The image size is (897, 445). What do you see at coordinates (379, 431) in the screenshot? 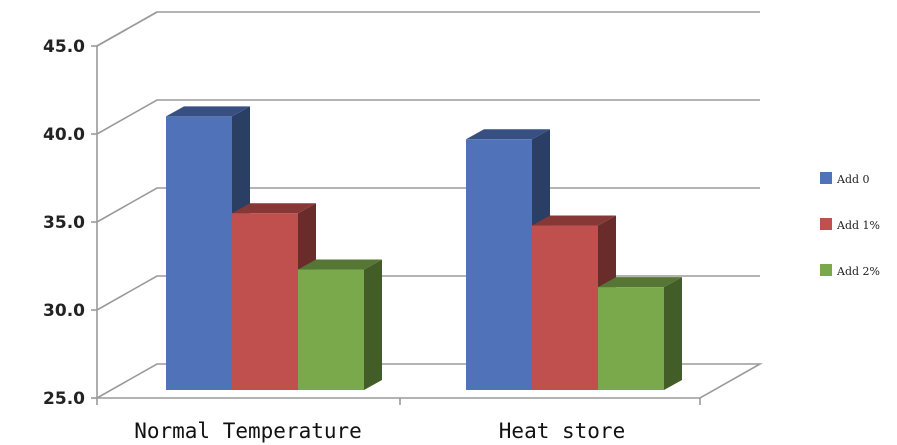
I see `x-axis-labels: Normal Temperature Heat store` at bounding box center [379, 431].